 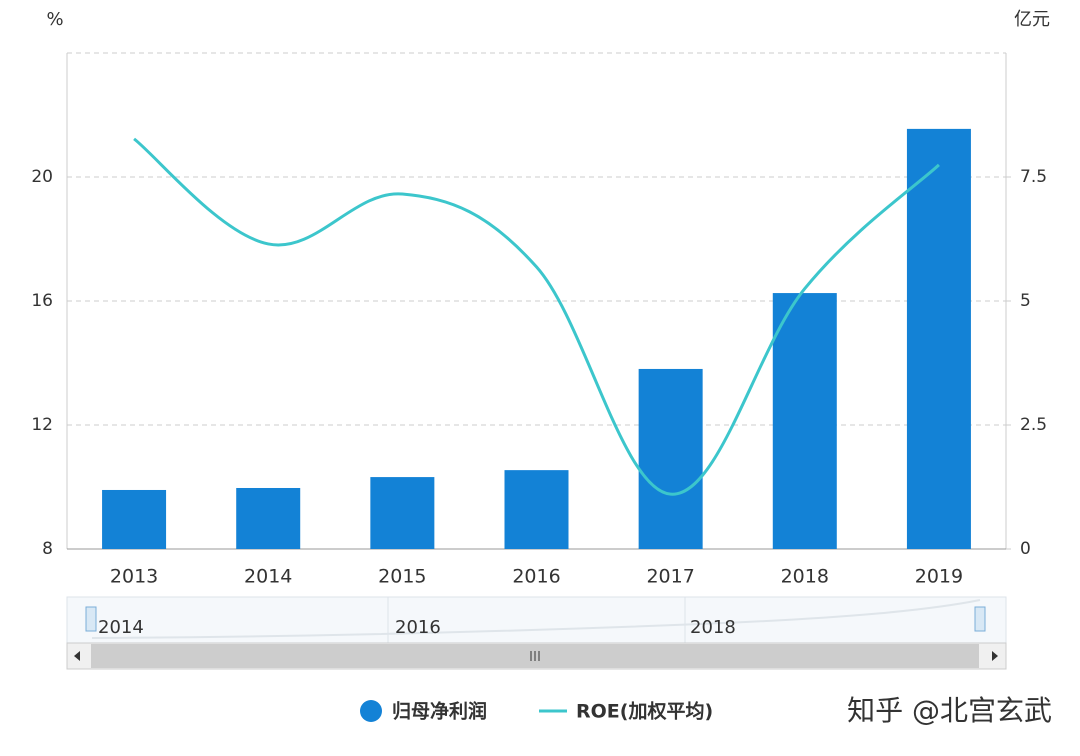 What do you see at coordinates (47, 549) in the screenshot?
I see `y-tick-label: 8` at bounding box center [47, 549].